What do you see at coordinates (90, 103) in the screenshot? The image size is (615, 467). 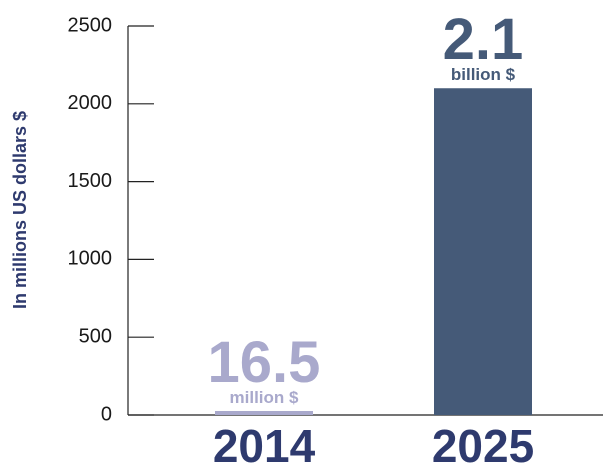 I see `y-tick-label: 2000` at bounding box center [90, 103].